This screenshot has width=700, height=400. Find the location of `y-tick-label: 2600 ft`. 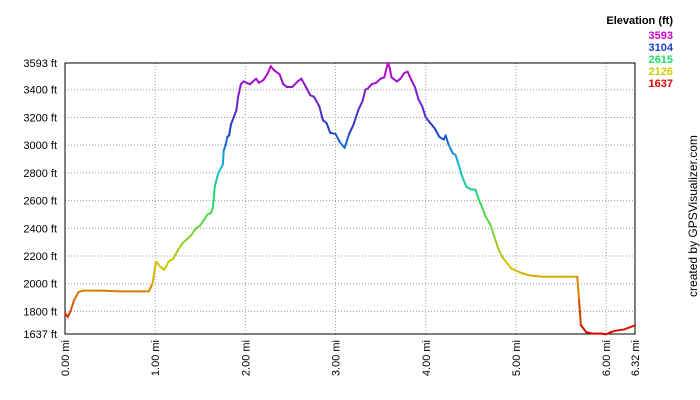

y-tick-label: 2600 ft is located at coordinates (40, 202).